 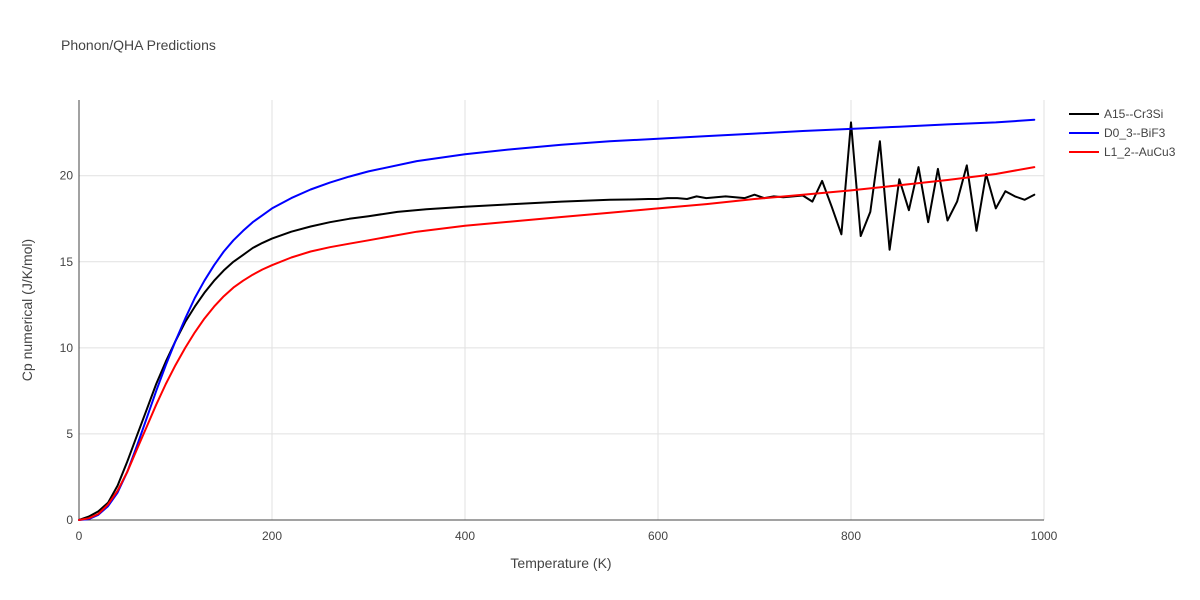 I want to click on legend-entry: A15--Cr3Si, so click(x=1133, y=114).